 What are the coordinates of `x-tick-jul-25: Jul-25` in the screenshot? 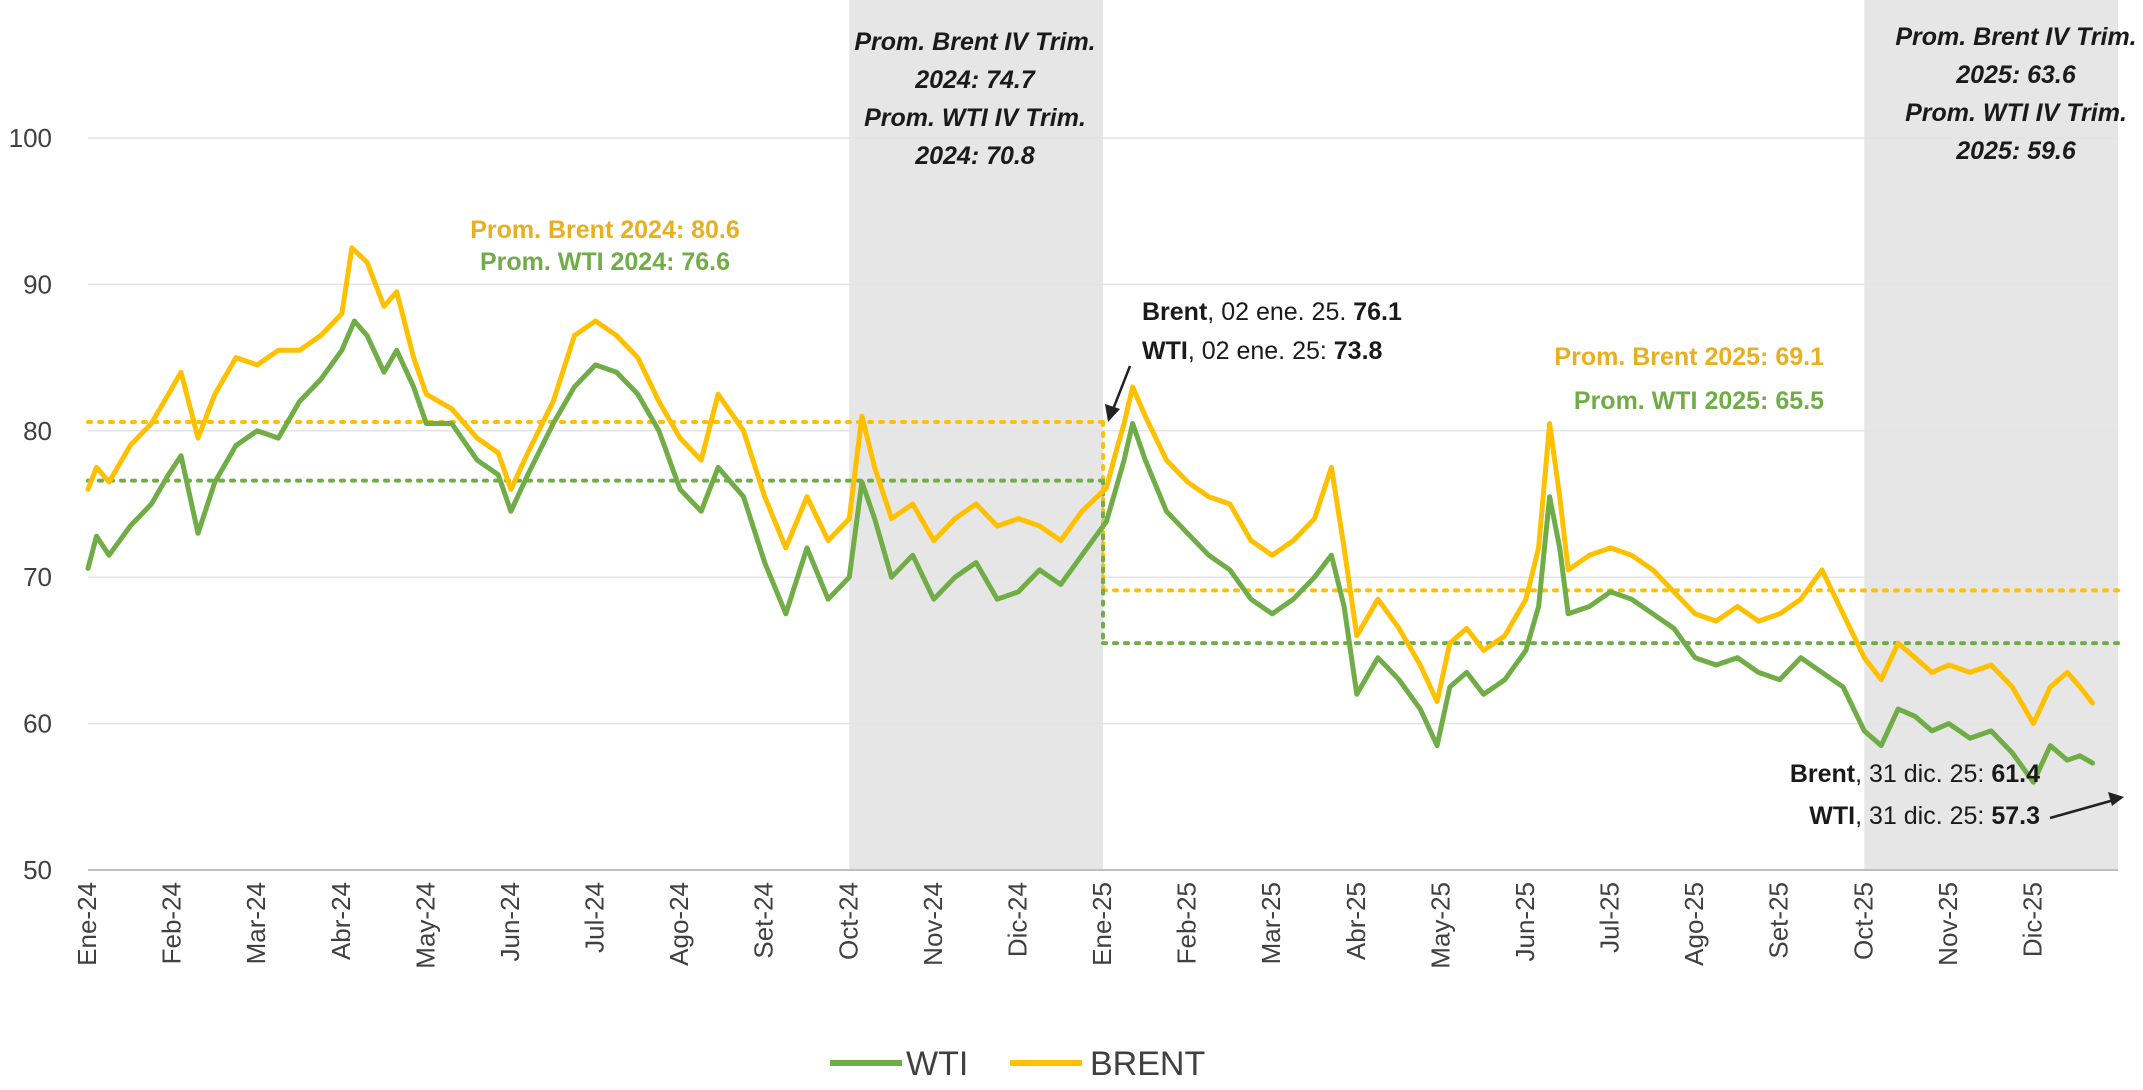 It's located at (1610, 917).